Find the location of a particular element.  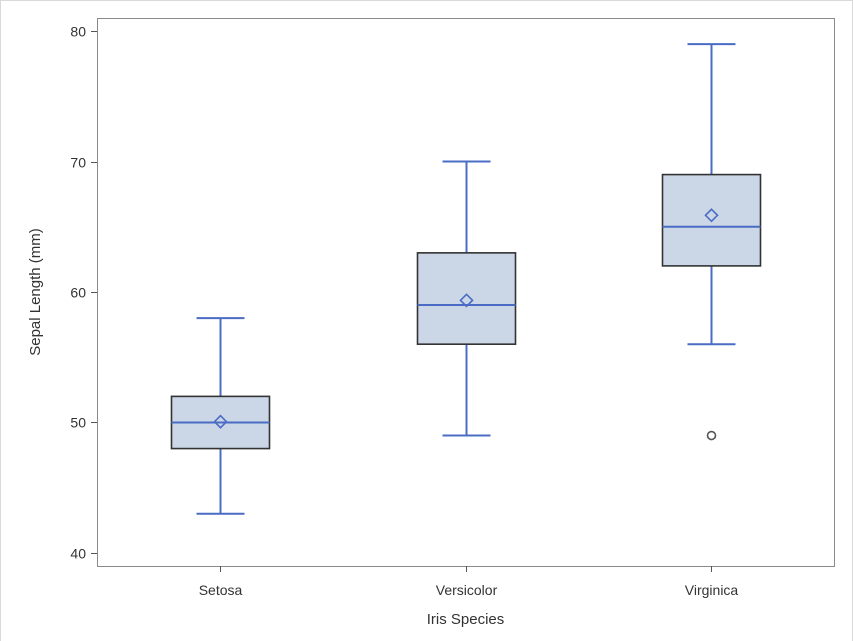

outlier-point is located at coordinates (711, 435).